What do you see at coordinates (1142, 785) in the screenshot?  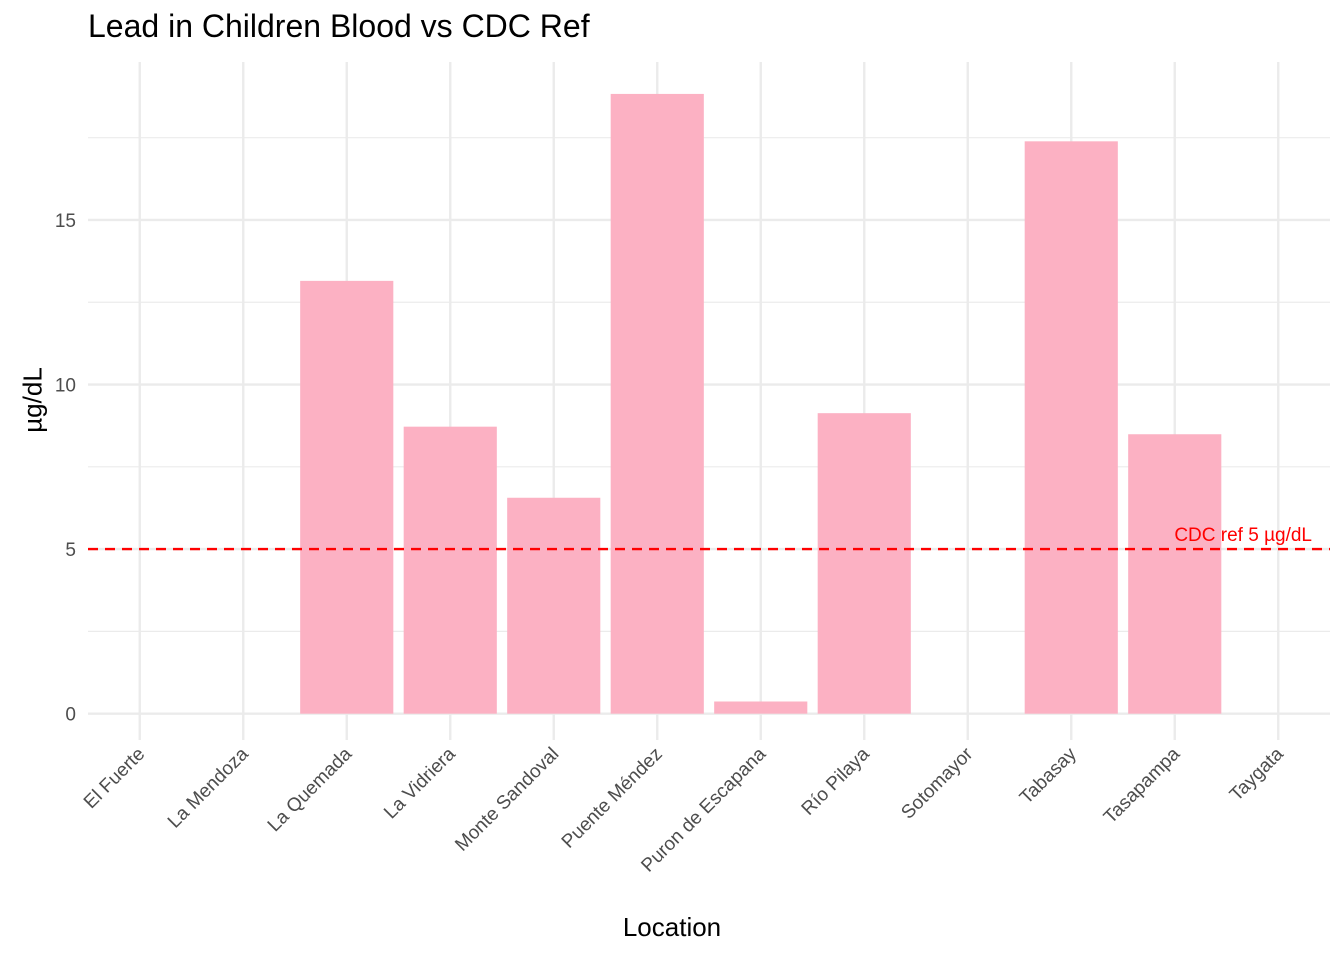 I see `x-tick-label: Tasapampa` at bounding box center [1142, 785].